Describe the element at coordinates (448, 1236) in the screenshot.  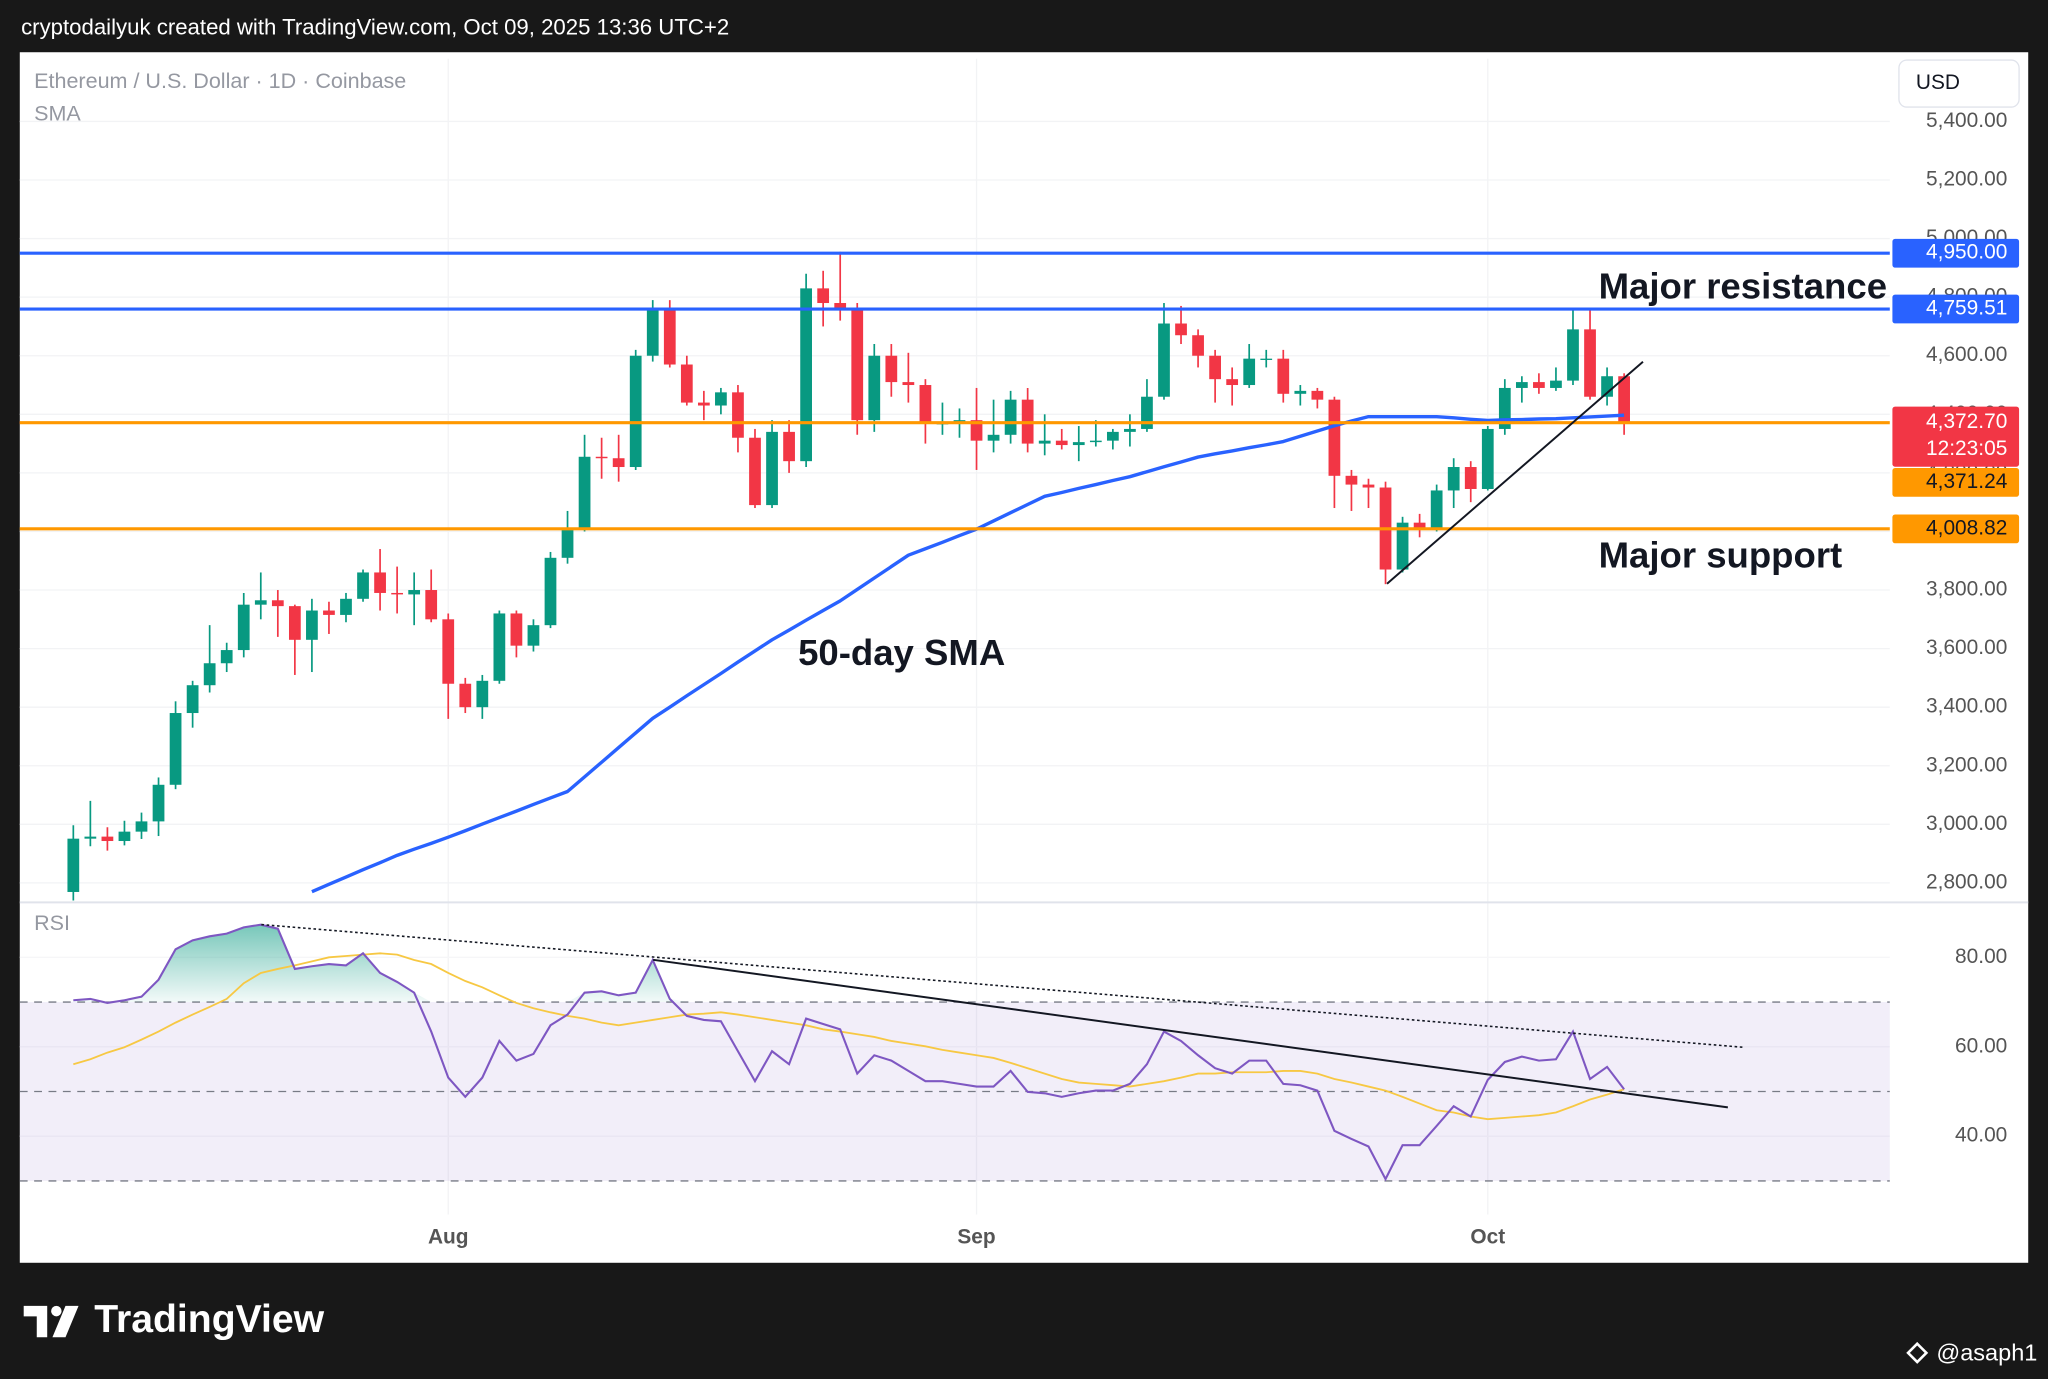
I see `x-tick-label: Aug` at that location.